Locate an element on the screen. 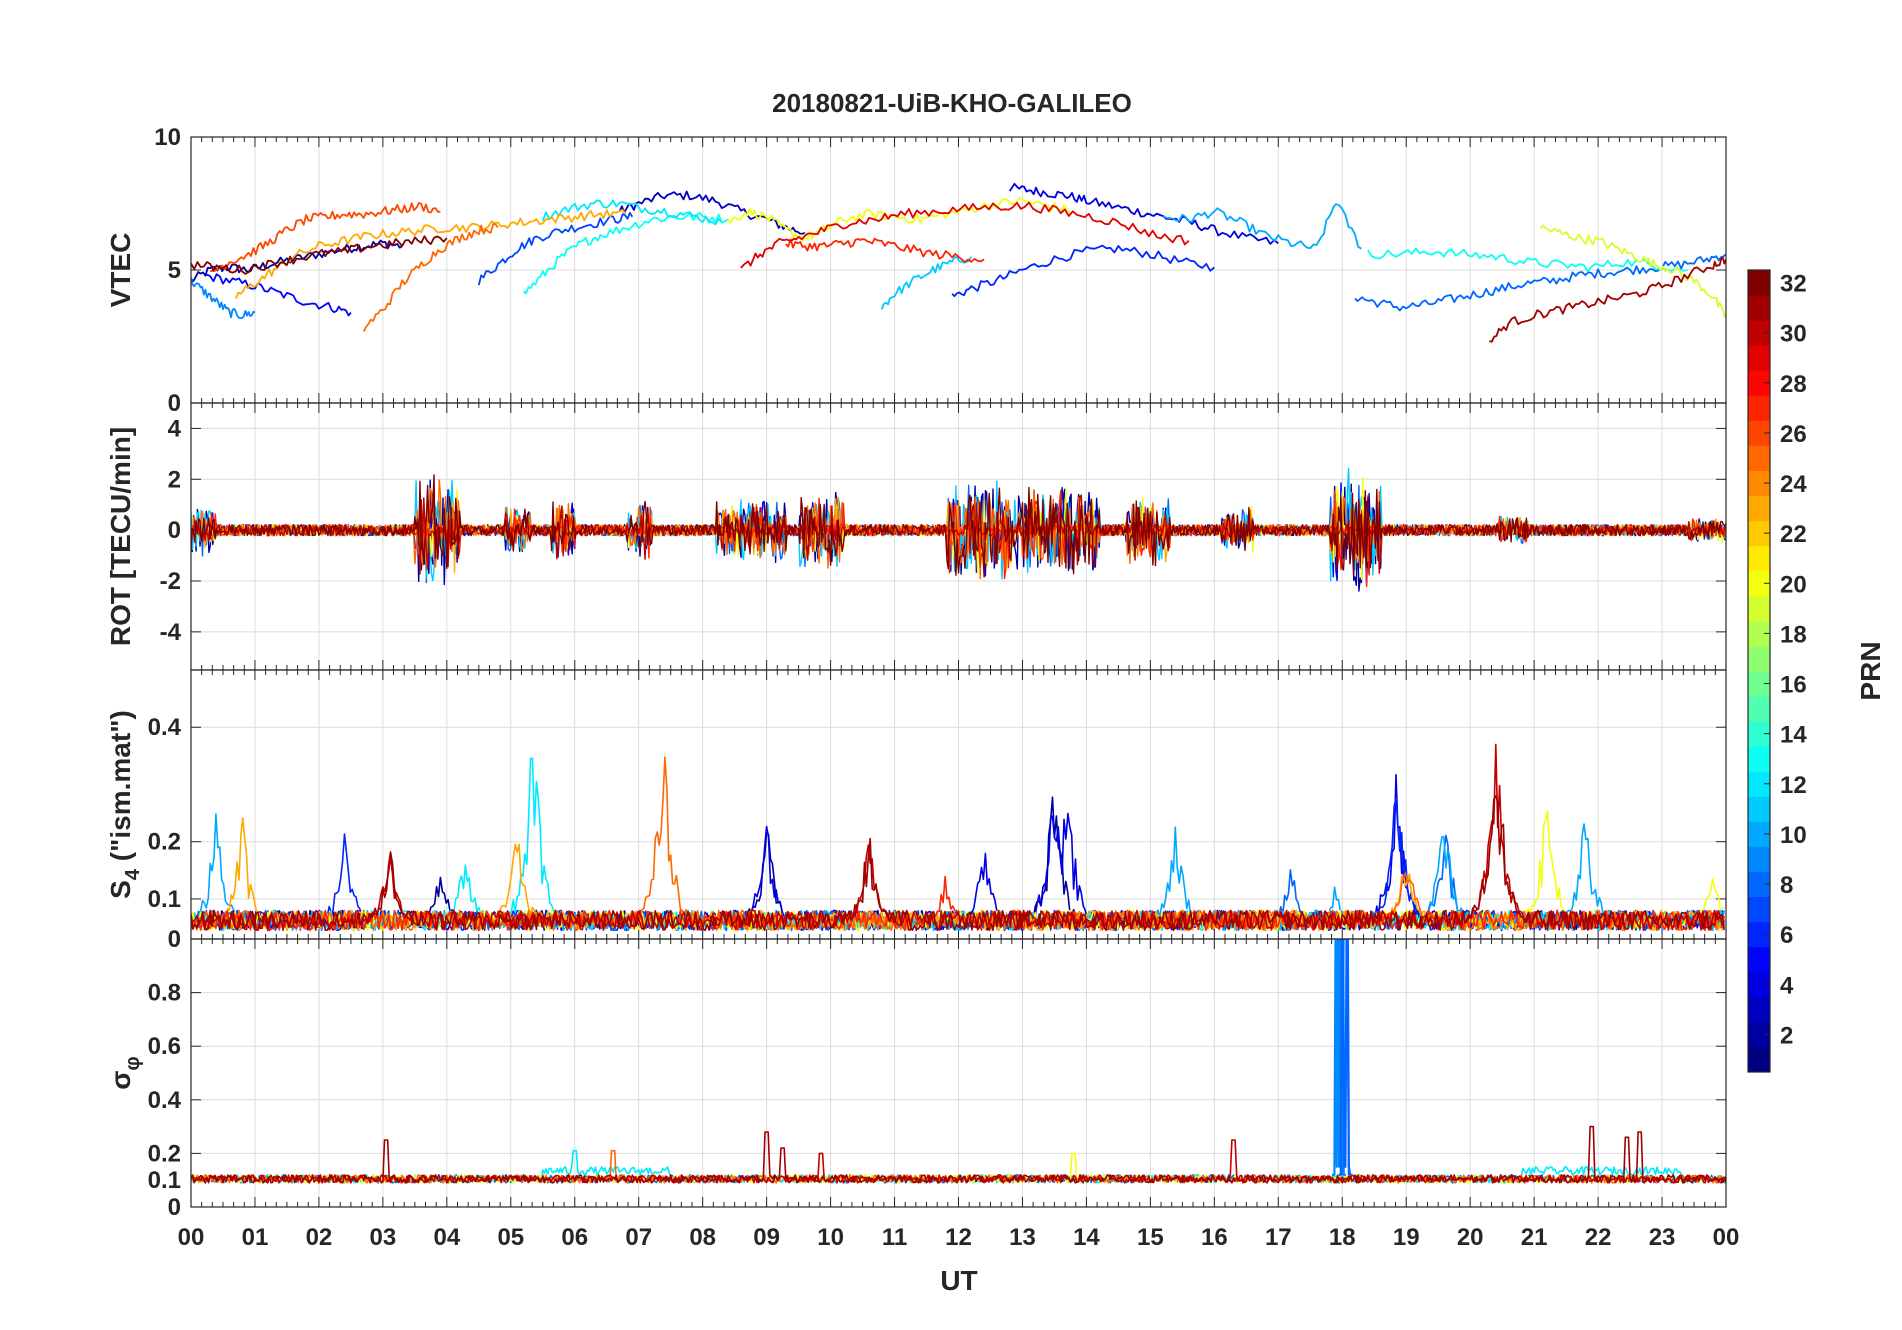 The image size is (1902, 1330). x-tick-label: 18 is located at coordinates (1342, 1237).